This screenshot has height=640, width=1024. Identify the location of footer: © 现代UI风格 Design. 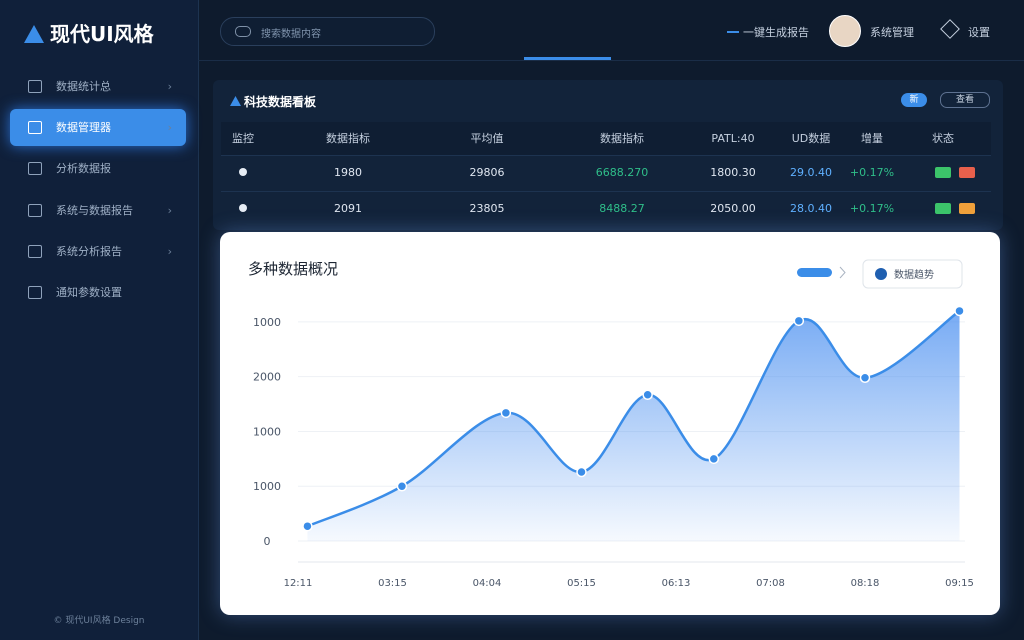
(99, 621).